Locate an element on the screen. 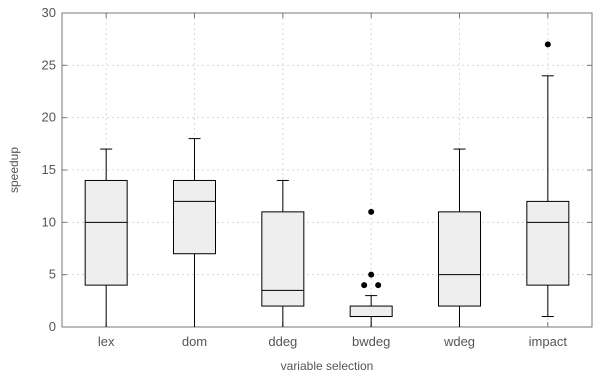  box-wdeg is located at coordinates (459, 237).